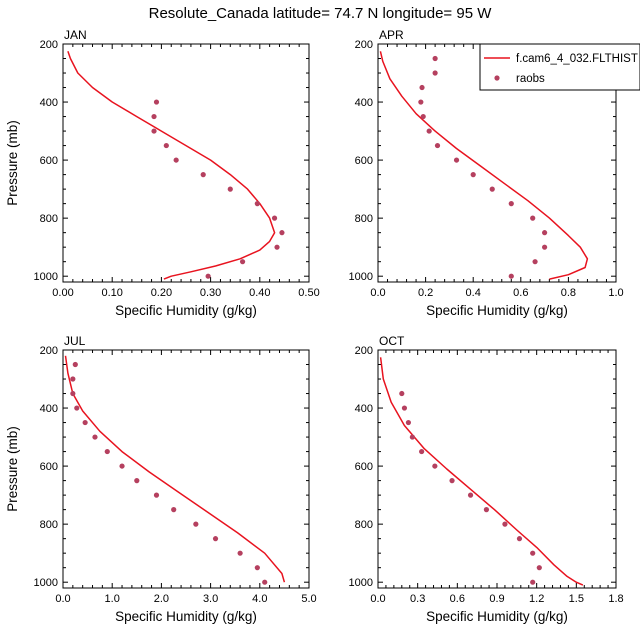 This screenshot has height=639, width=640. I want to click on x-tick-label: 0.2, so click(425, 293).